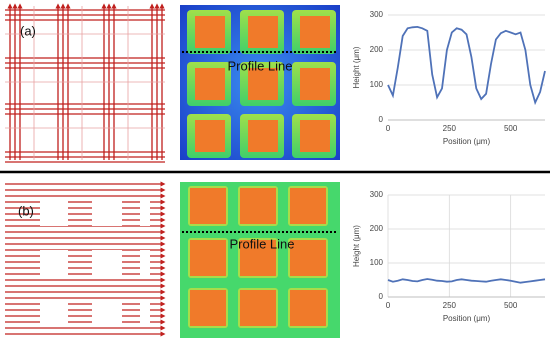  I want to click on height-map-a, so click(260, 82).